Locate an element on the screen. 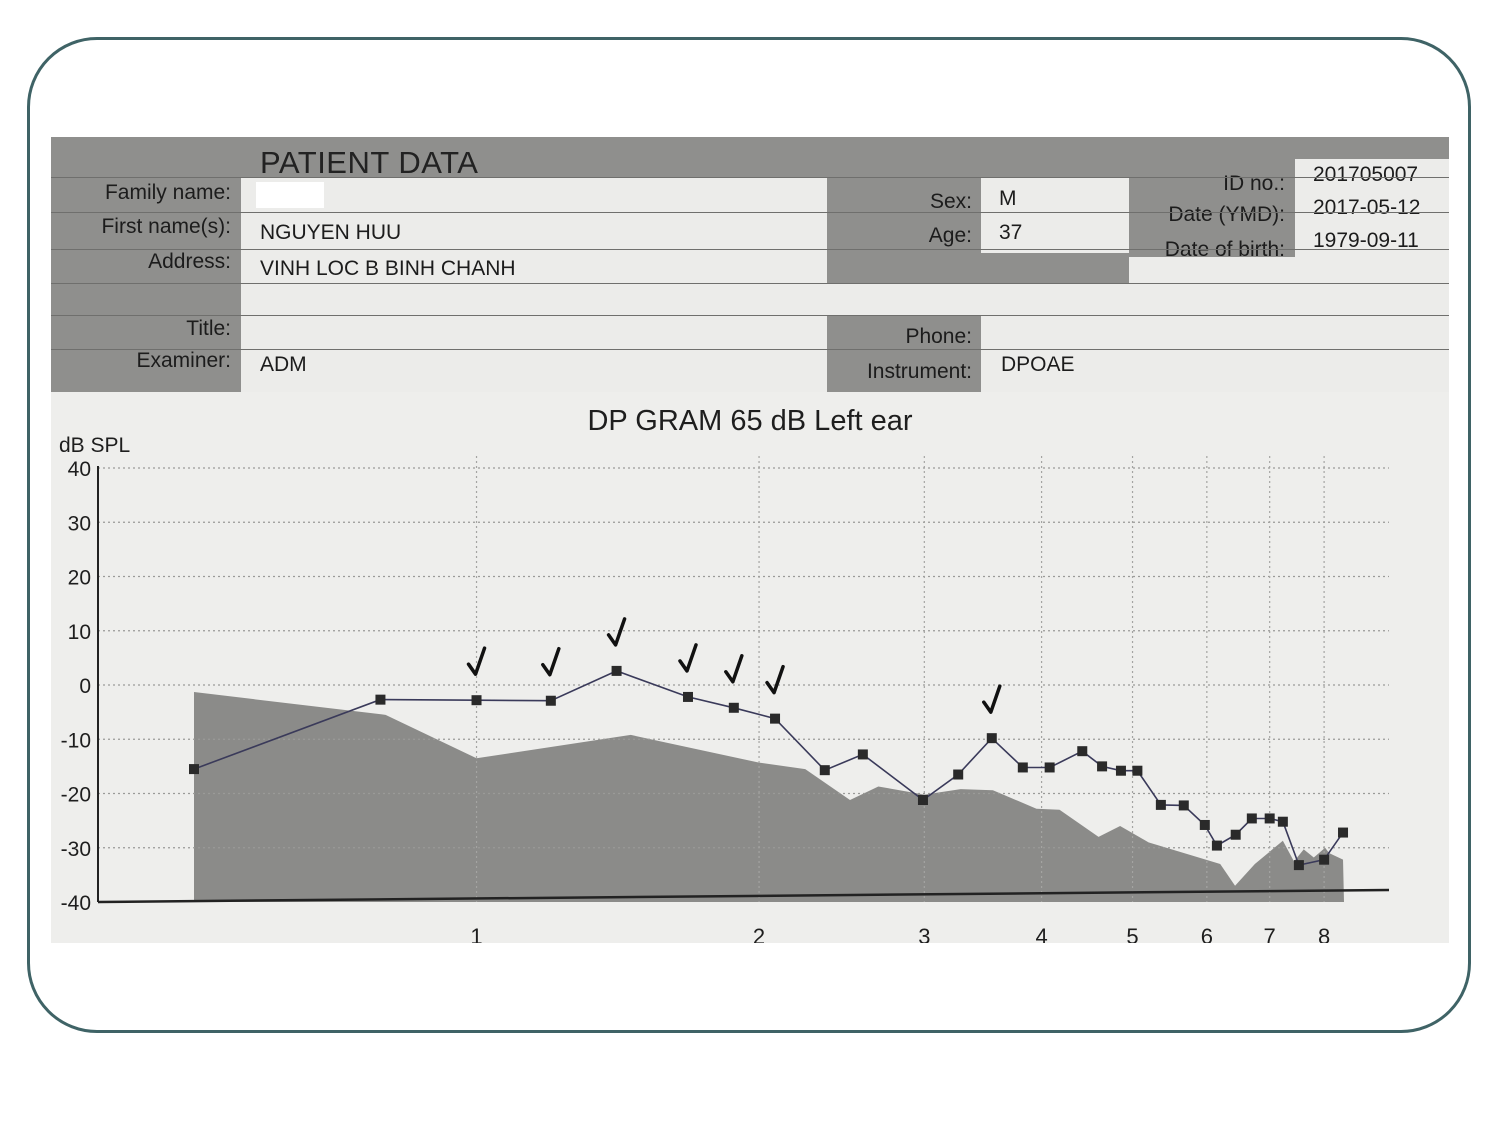 This screenshot has width=1500, height=1125. age-value: 37 is located at coordinates (1011, 232).